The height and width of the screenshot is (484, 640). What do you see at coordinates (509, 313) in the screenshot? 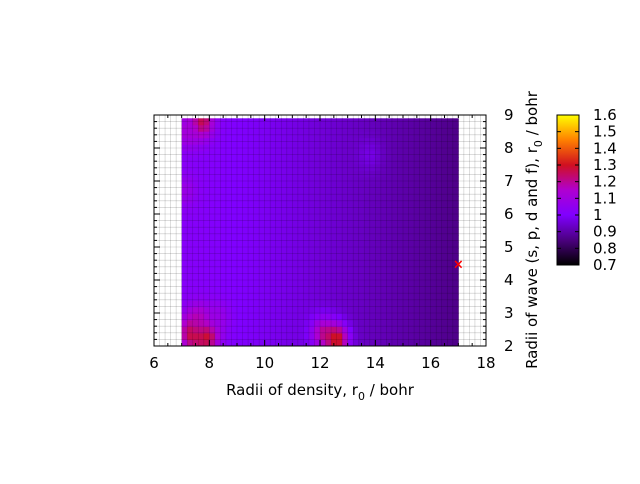
I see `y-tick-label: 3` at bounding box center [509, 313].